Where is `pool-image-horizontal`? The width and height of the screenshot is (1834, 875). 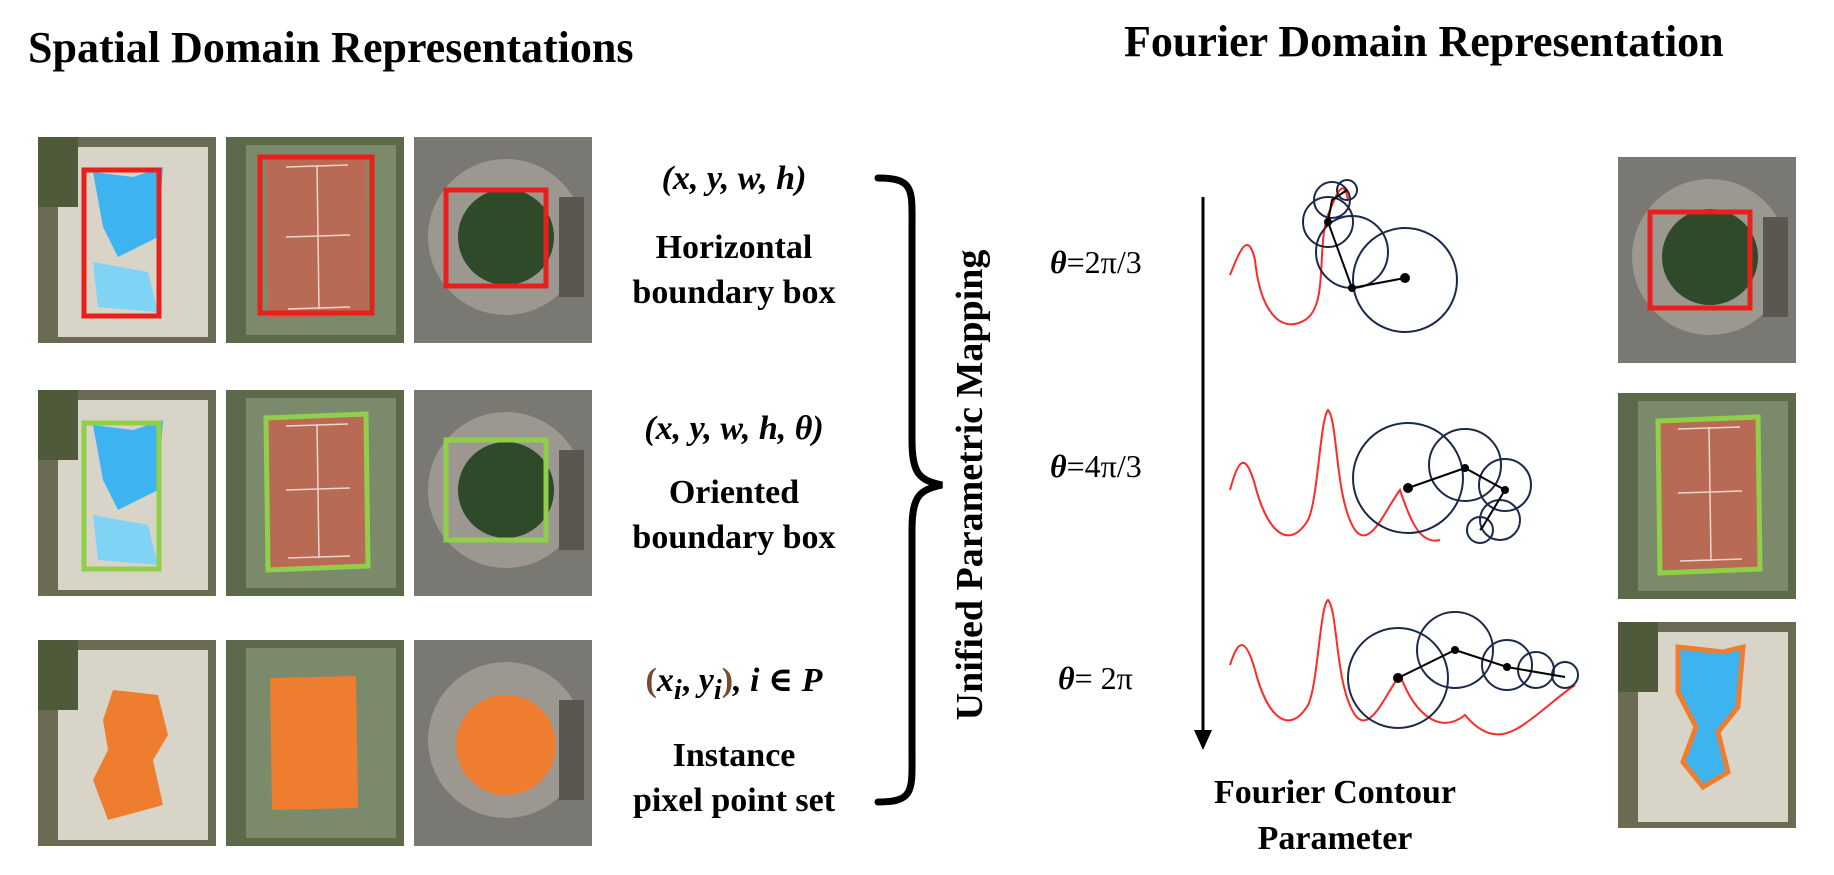
pool-image-horizontal is located at coordinates (127, 240).